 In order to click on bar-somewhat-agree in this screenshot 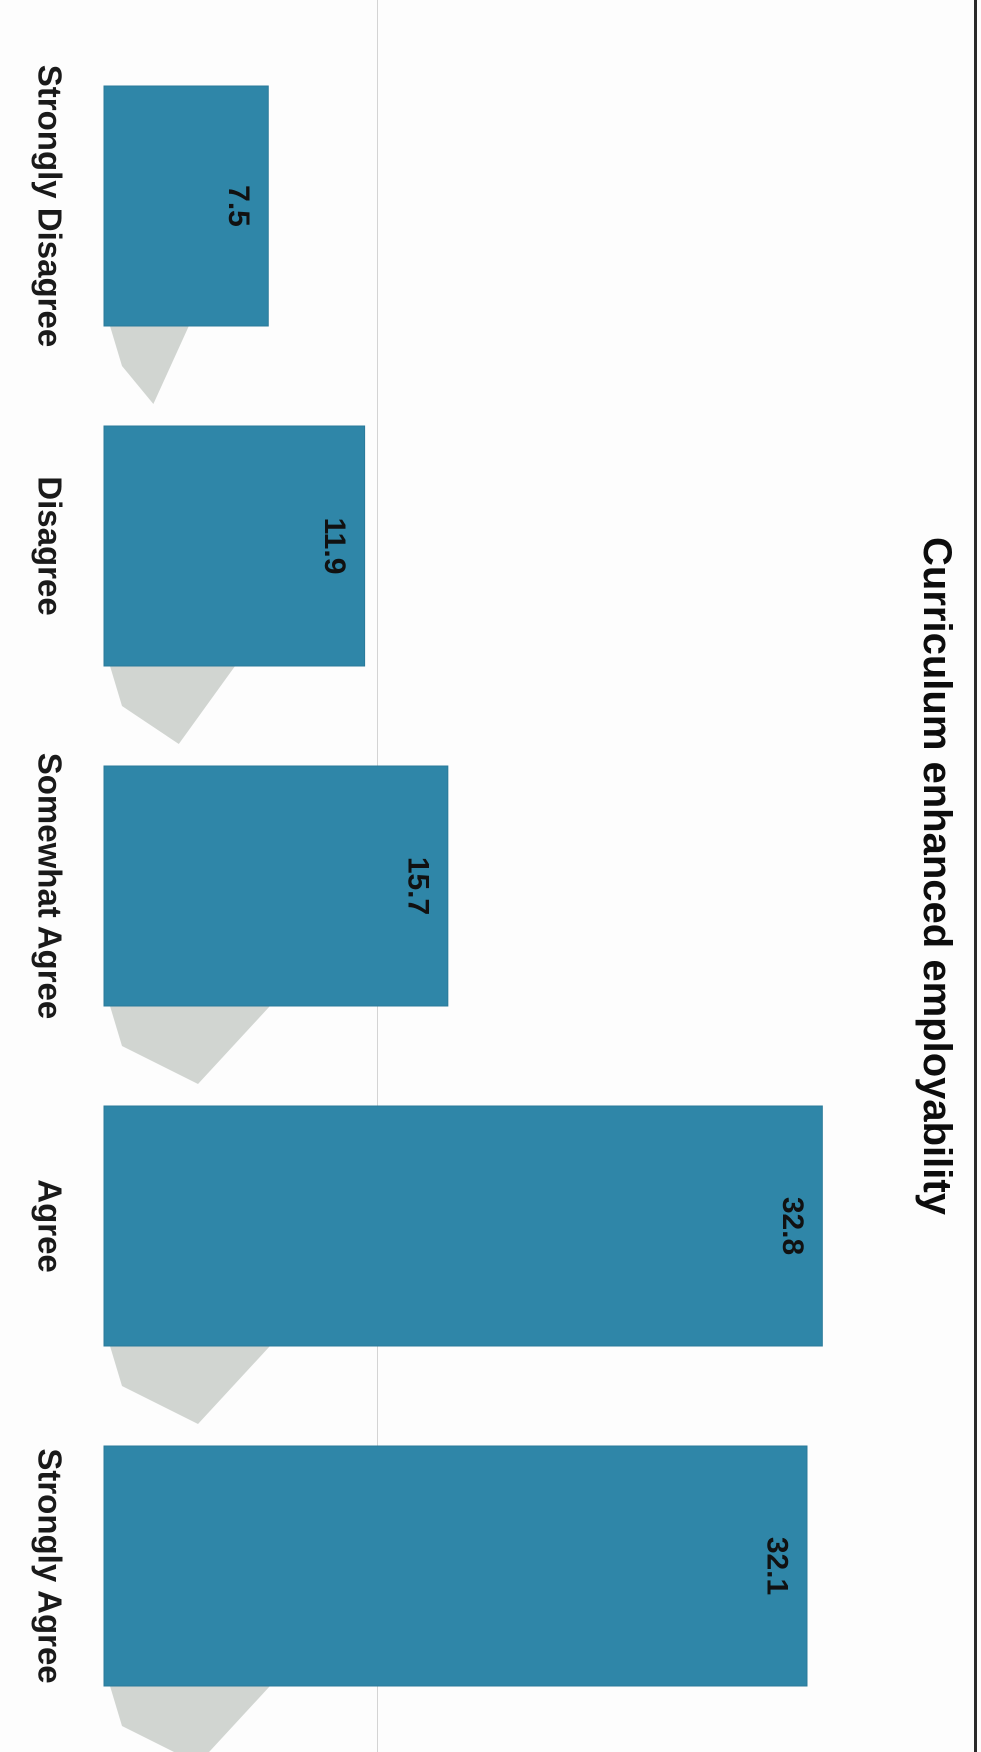, I will do `click(276, 886)`.